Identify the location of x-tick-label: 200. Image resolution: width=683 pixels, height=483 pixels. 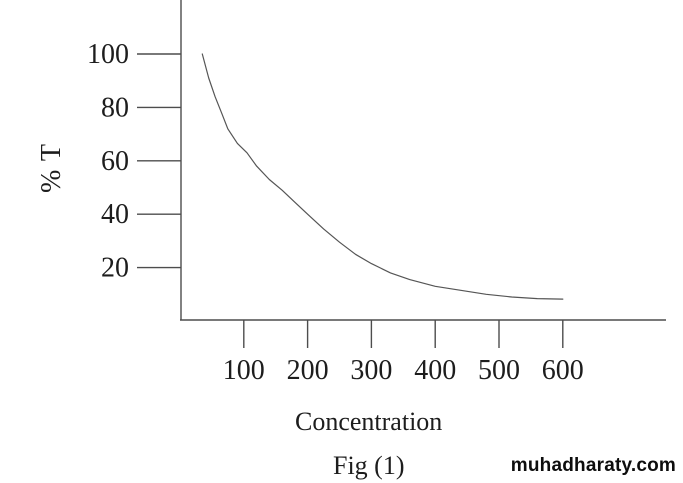
(308, 370).